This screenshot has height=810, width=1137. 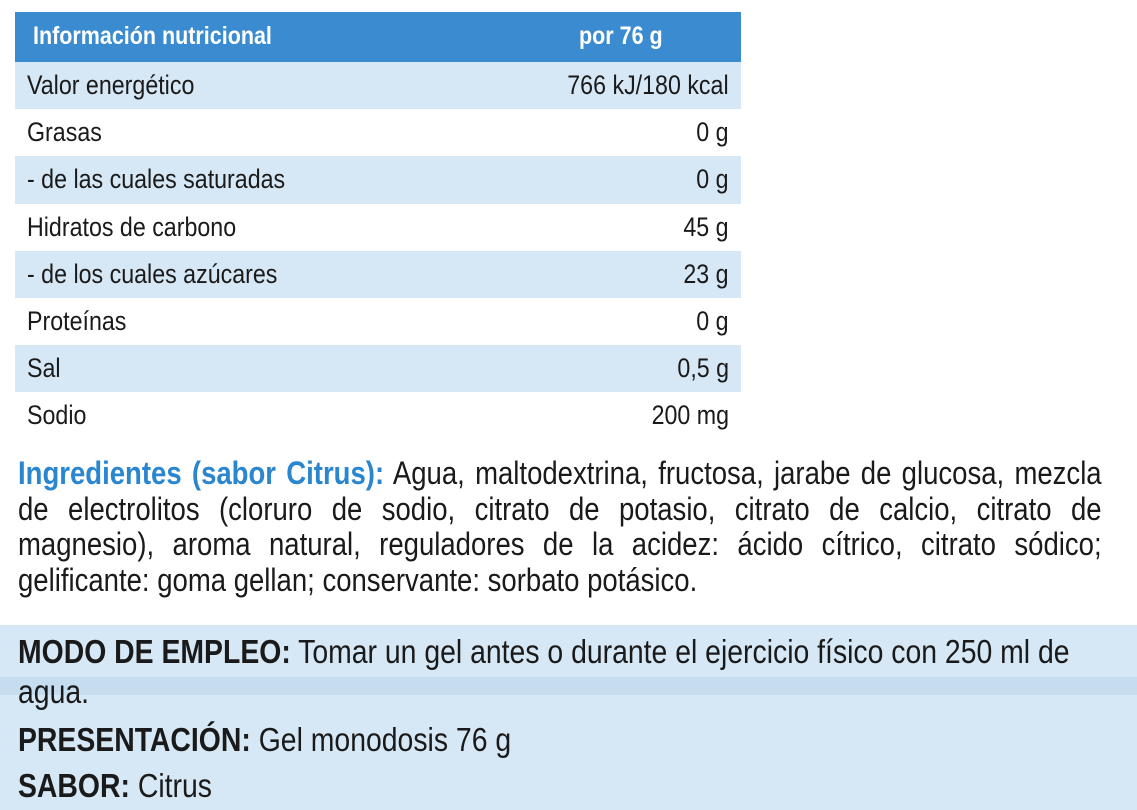 What do you see at coordinates (170, 785) in the screenshot?
I see `flavor-text: Citrus` at bounding box center [170, 785].